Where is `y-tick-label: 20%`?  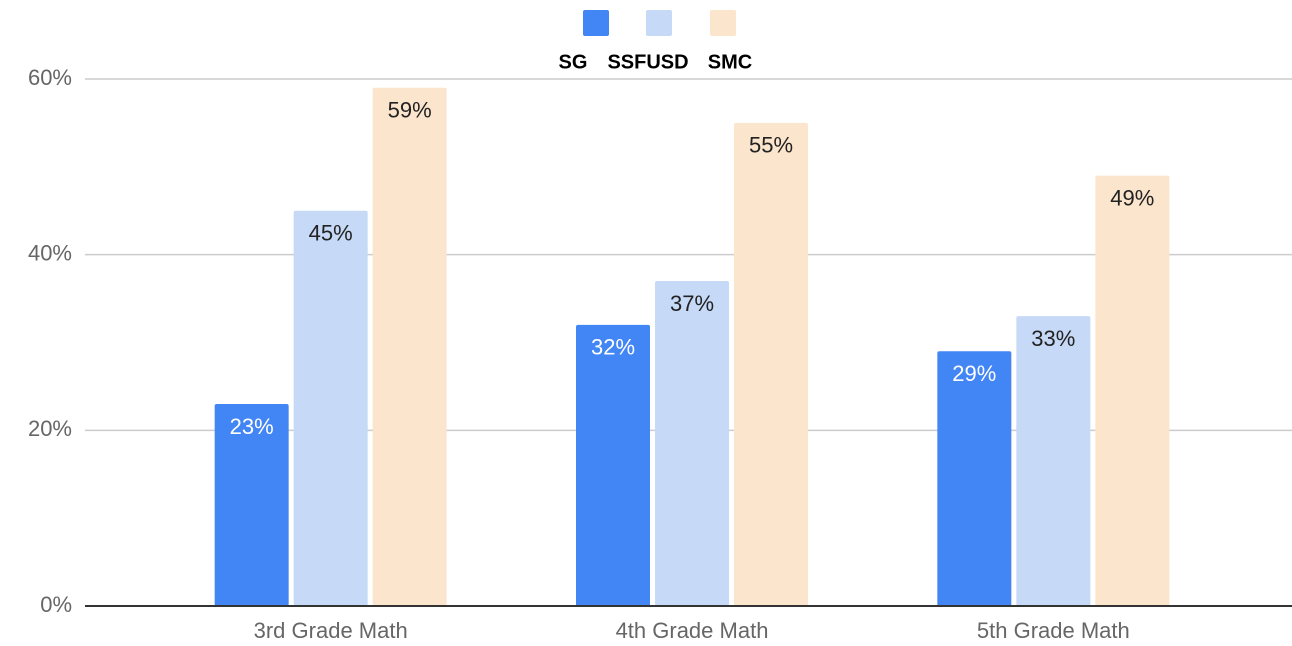 y-tick-label: 20% is located at coordinates (50, 428).